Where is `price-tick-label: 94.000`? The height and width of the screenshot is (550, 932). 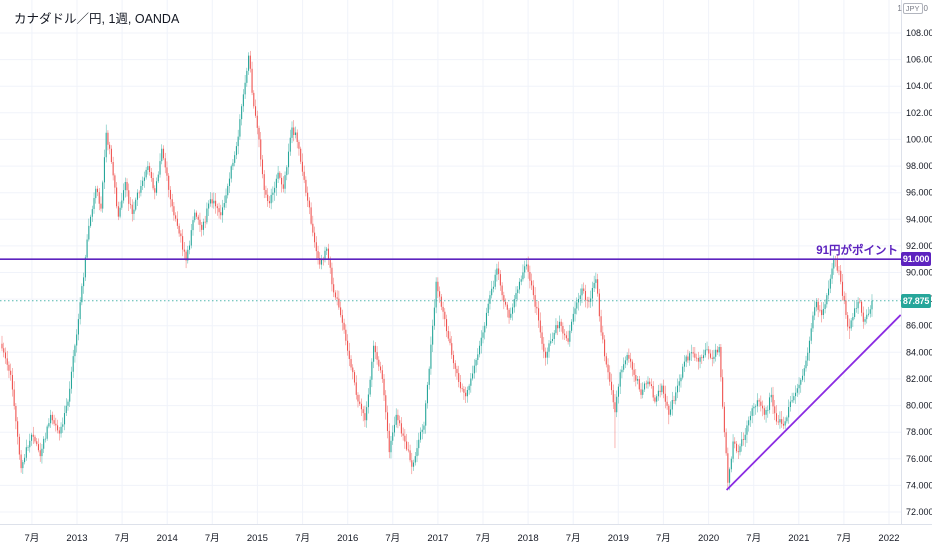 price-tick-label: 94.000 is located at coordinates (919, 219).